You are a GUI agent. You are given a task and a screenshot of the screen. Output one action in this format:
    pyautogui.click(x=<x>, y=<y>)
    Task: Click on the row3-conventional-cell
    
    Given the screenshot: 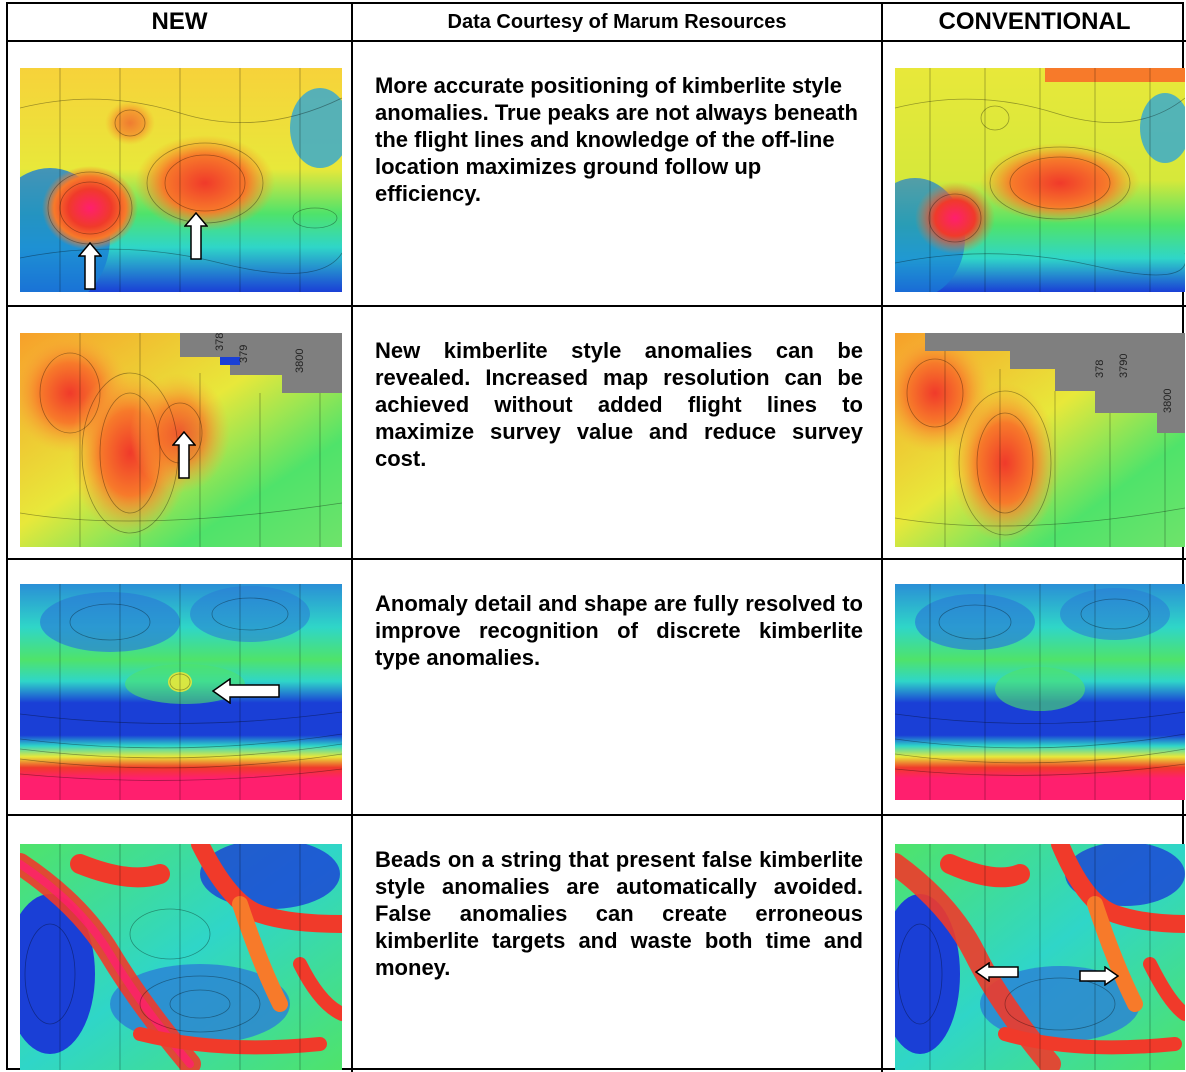 What is the action you would take?
    pyautogui.click(x=1034, y=688)
    